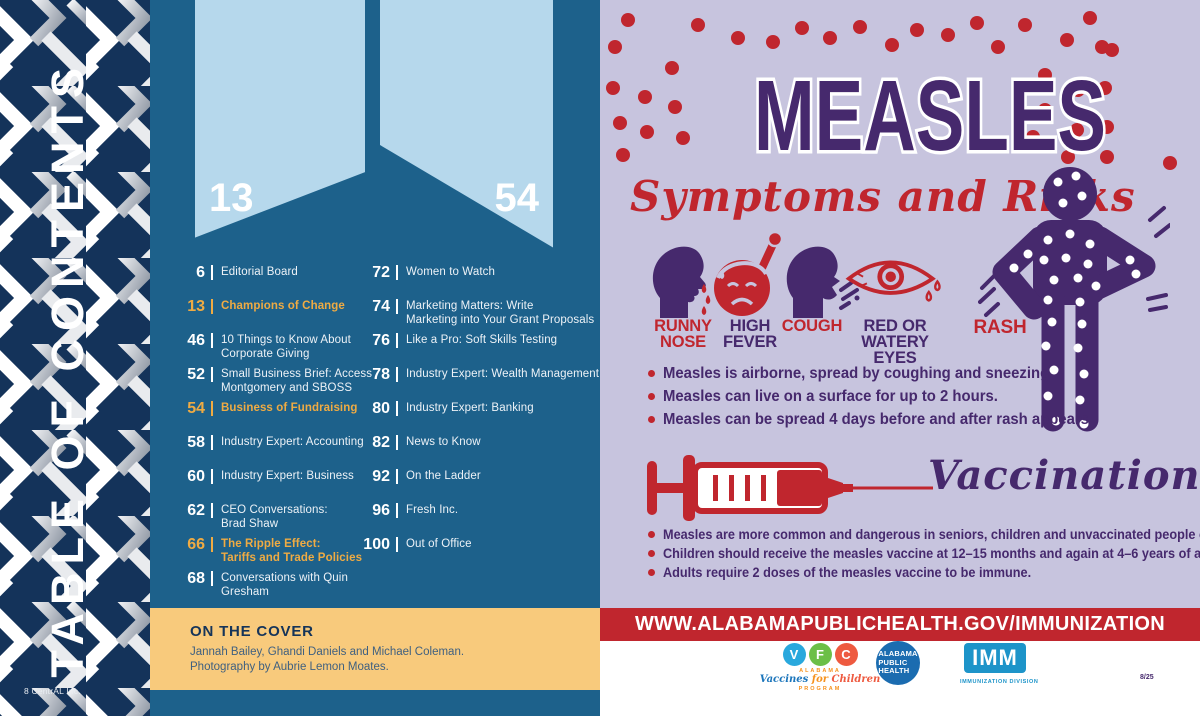 This screenshot has width=1200, height=716. What do you see at coordinates (856, 679) in the screenshot?
I see `vfc-word-children: Children` at bounding box center [856, 679].